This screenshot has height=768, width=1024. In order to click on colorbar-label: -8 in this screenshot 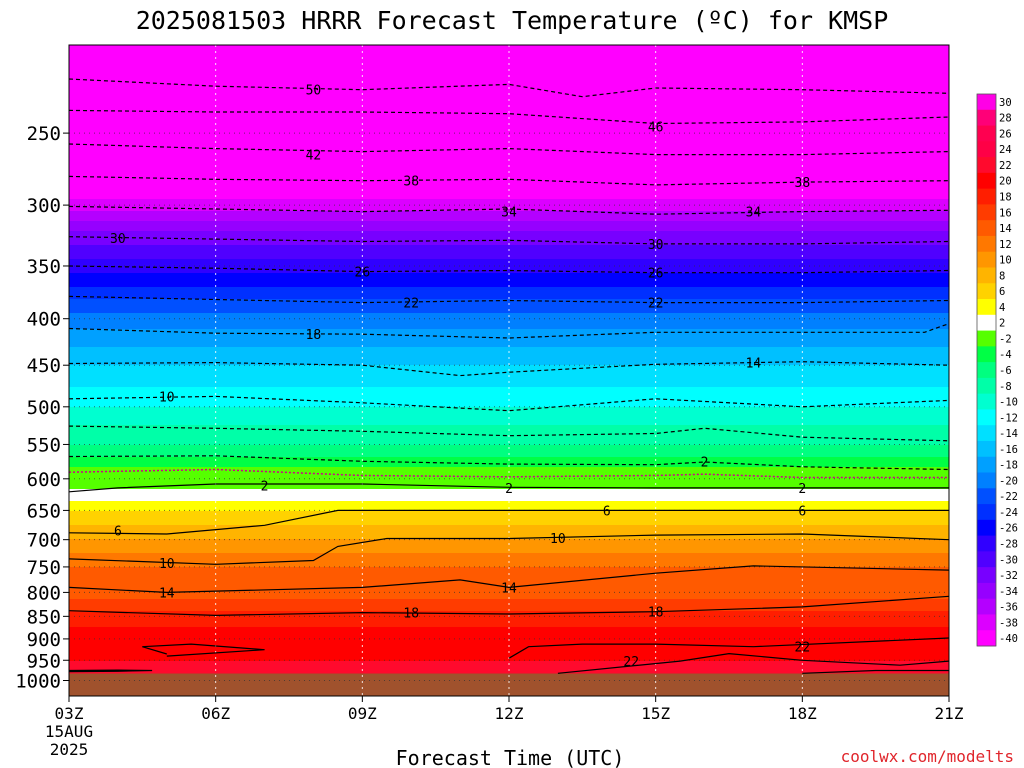, I will do `click(1005, 387)`.